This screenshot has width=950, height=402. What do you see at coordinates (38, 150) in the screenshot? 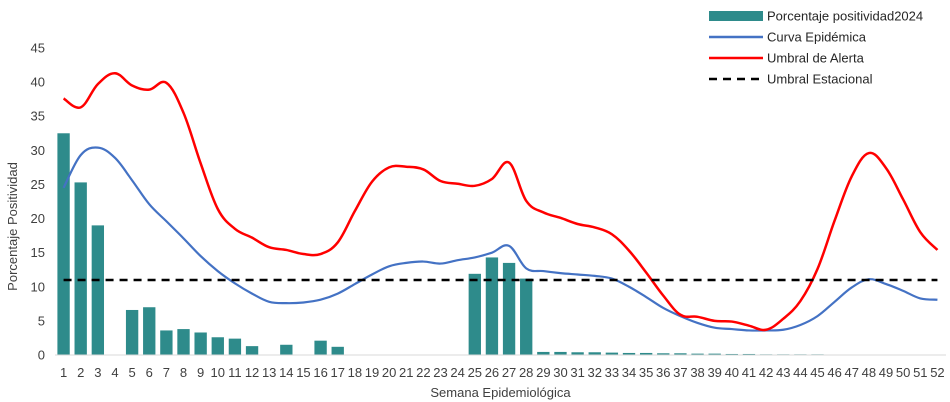
I see `y-tick-label: 30` at bounding box center [38, 150].